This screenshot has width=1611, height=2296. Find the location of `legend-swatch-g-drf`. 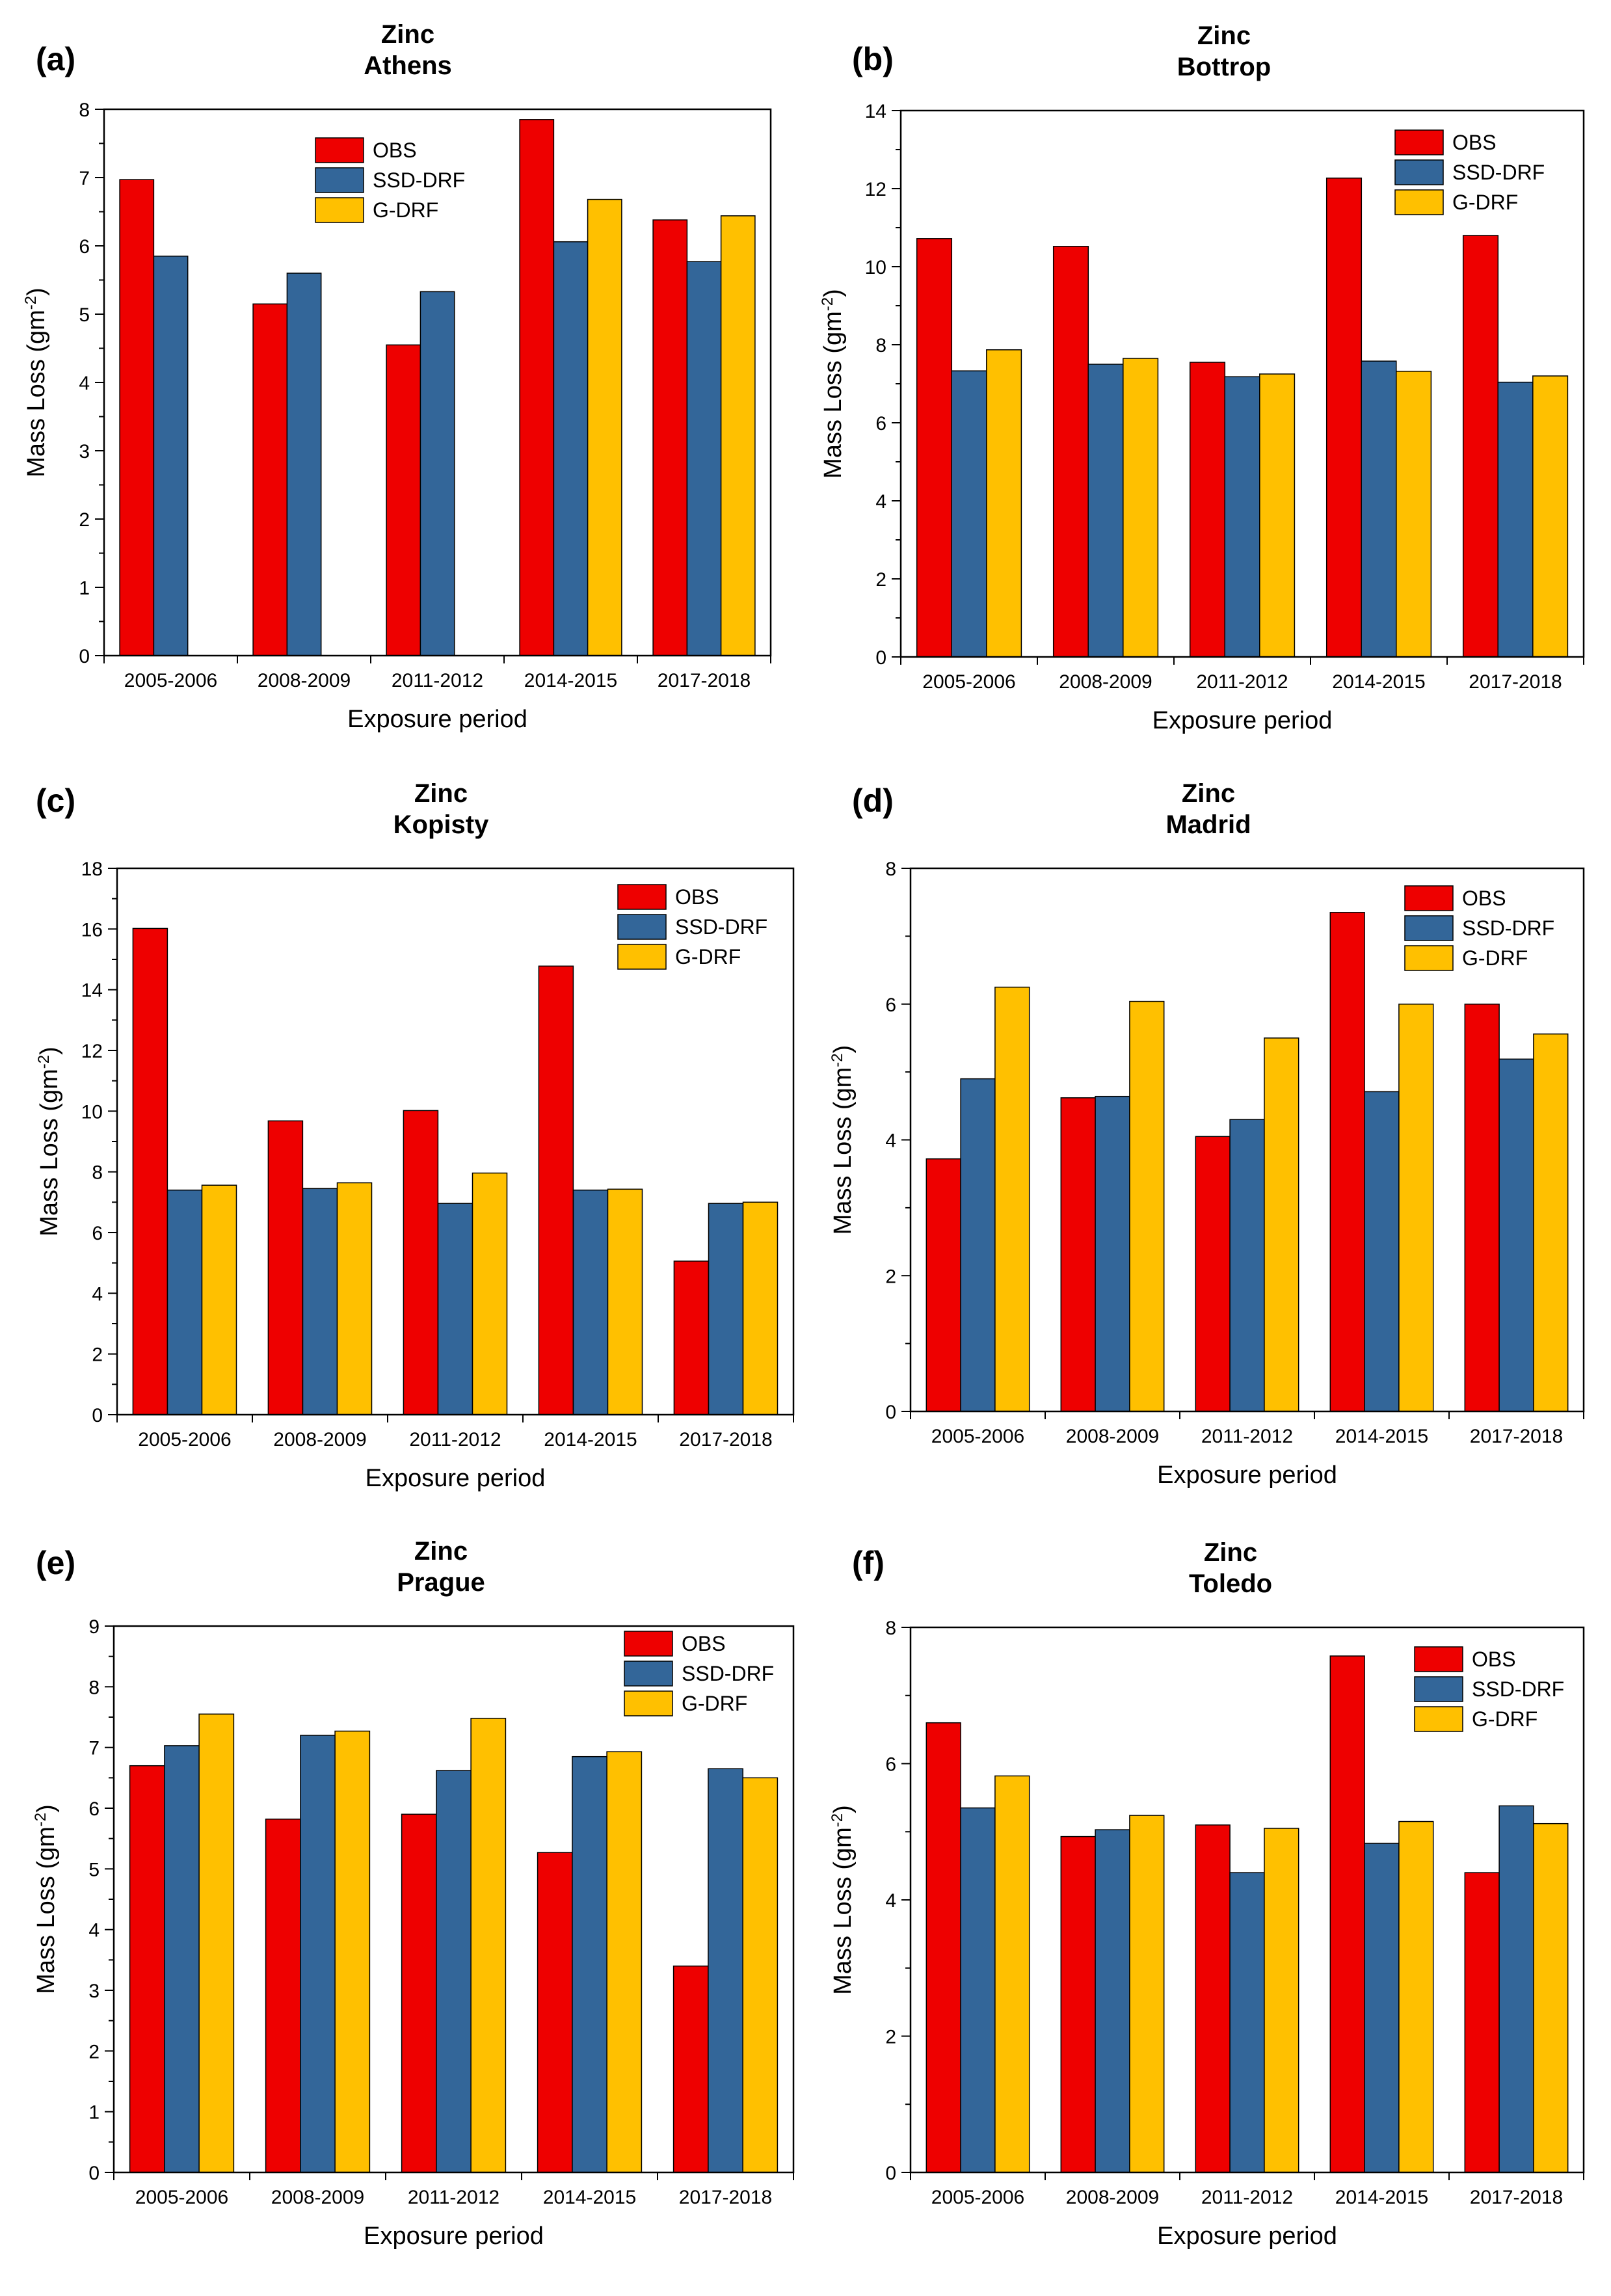

legend-swatch-g-drf is located at coordinates (339, 210).